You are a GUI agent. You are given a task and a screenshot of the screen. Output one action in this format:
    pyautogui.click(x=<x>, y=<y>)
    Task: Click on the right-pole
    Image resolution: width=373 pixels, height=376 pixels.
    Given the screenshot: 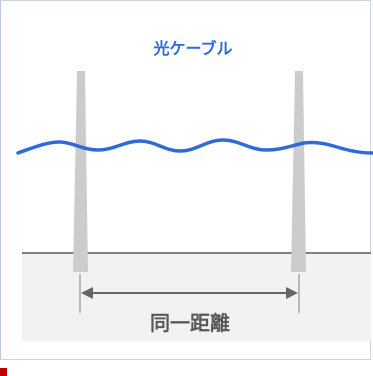 What is the action you would take?
    pyautogui.click(x=298, y=171)
    